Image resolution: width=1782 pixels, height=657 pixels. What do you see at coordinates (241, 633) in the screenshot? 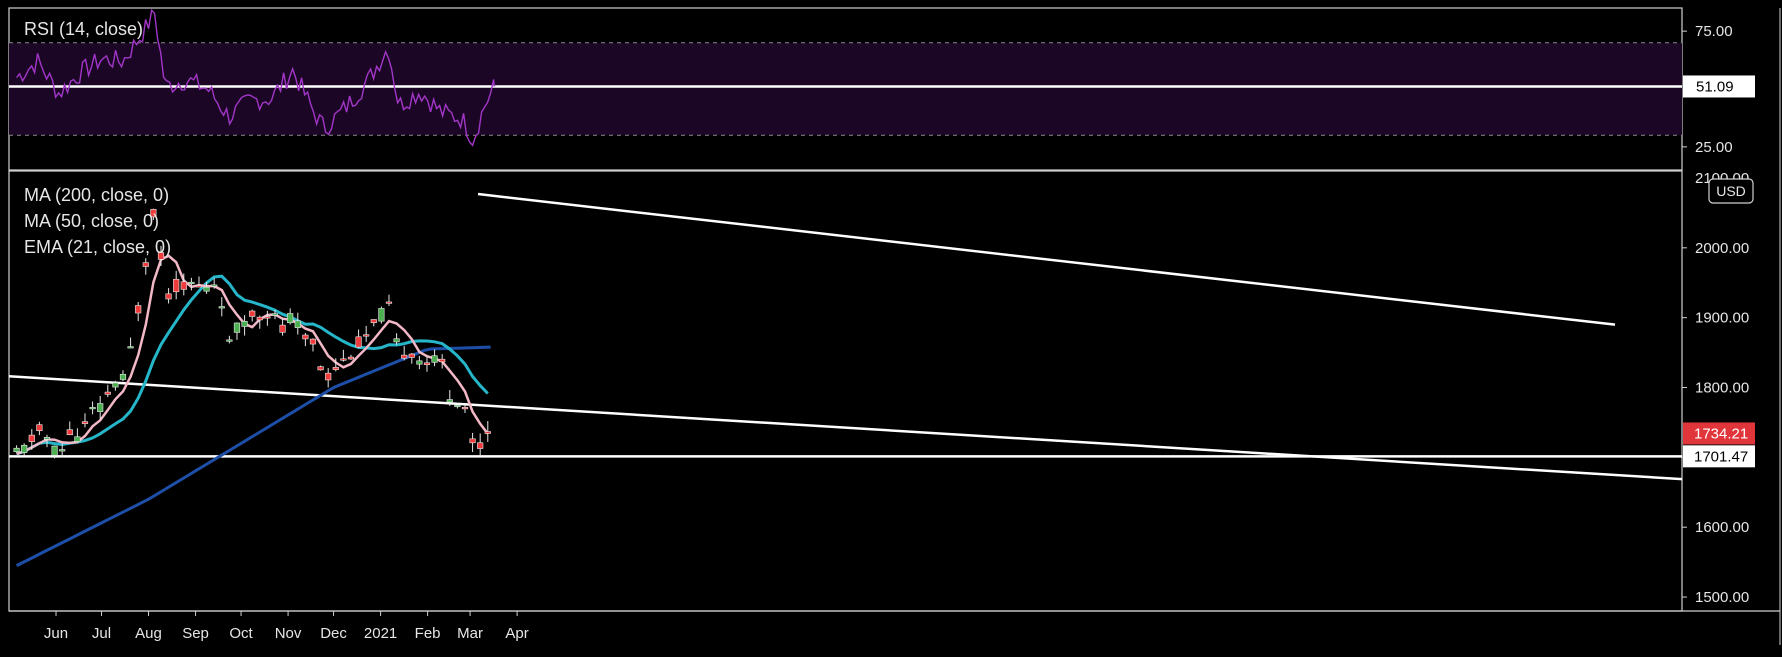
I see `x-tick-label: Oct` at bounding box center [241, 633].